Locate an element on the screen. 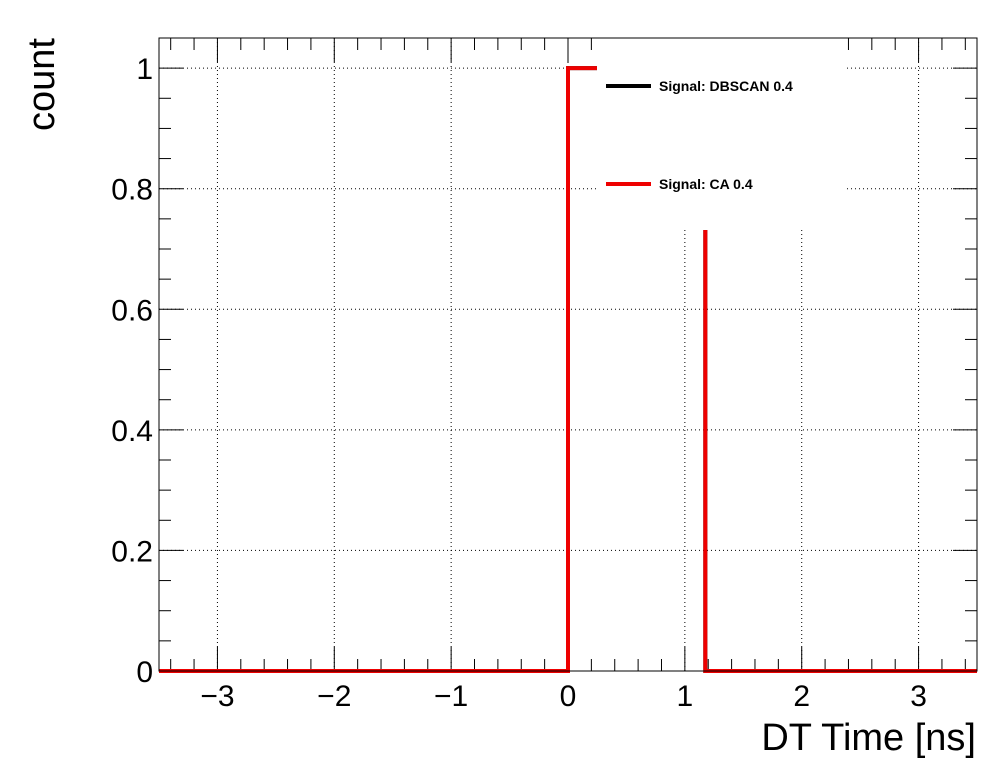 The width and height of the screenshot is (996, 772). x-tick-label: 2 is located at coordinates (801, 696).